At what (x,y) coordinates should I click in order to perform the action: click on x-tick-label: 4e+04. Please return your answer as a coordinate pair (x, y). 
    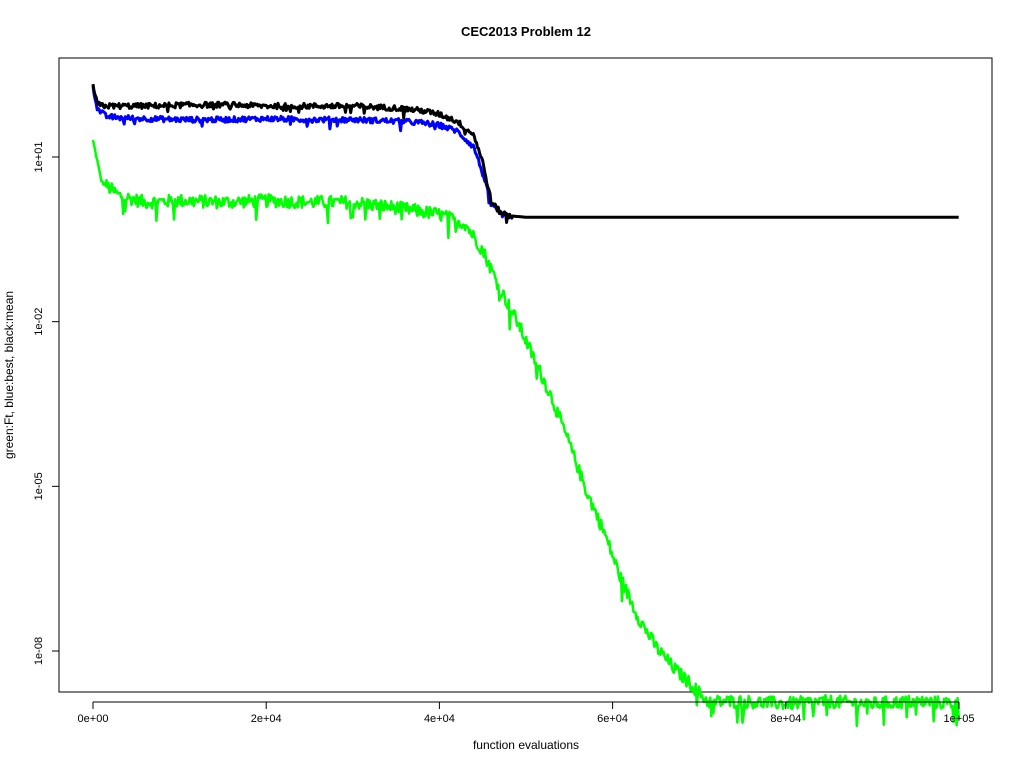
    Looking at the image, I should click on (439, 719).